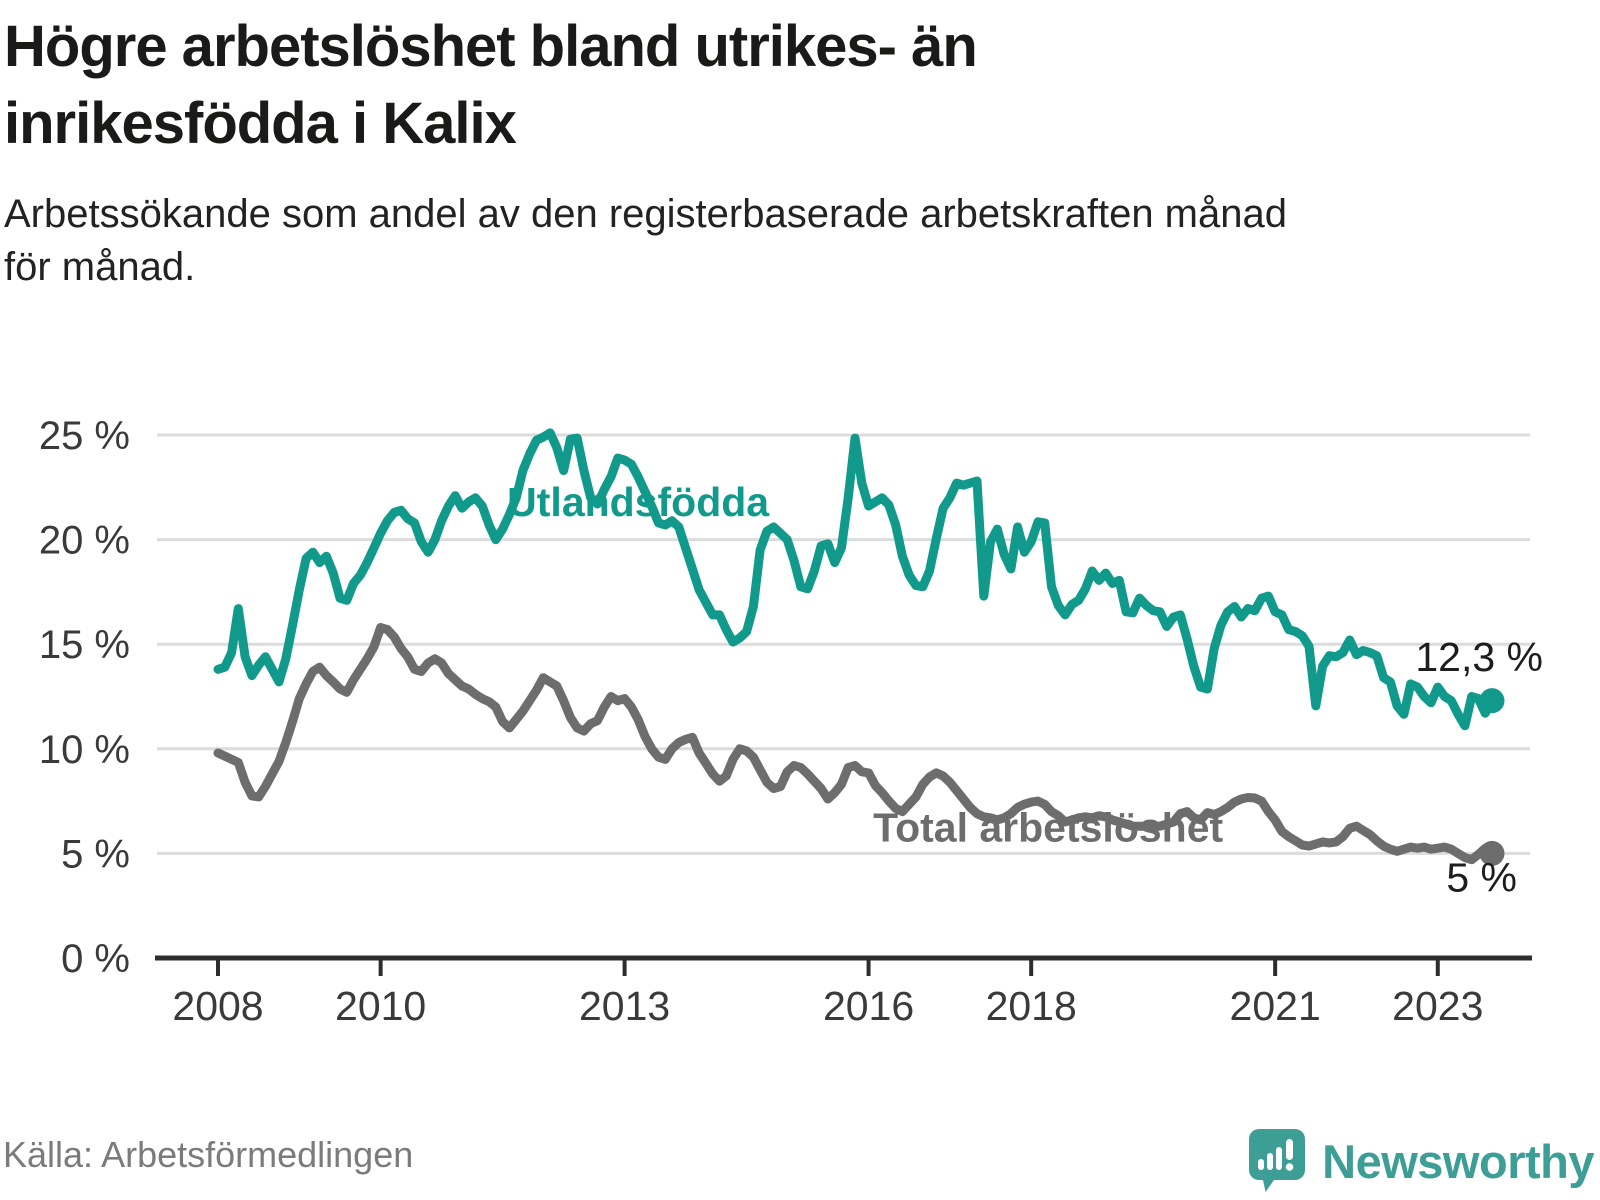 This screenshot has height=1200, width=1600. What do you see at coordinates (84, 645) in the screenshot?
I see `y-axis-label: 15 %` at bounding box center [84, 645].